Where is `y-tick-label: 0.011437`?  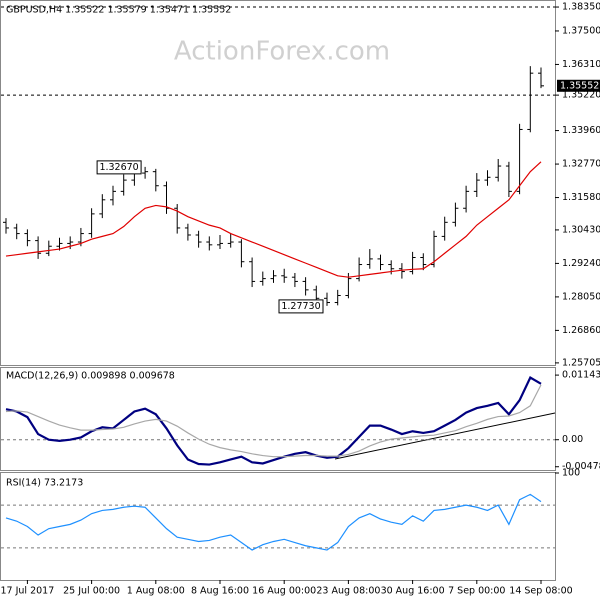
y-tick-label: 0.011437 is located at coordinates (581, 375).